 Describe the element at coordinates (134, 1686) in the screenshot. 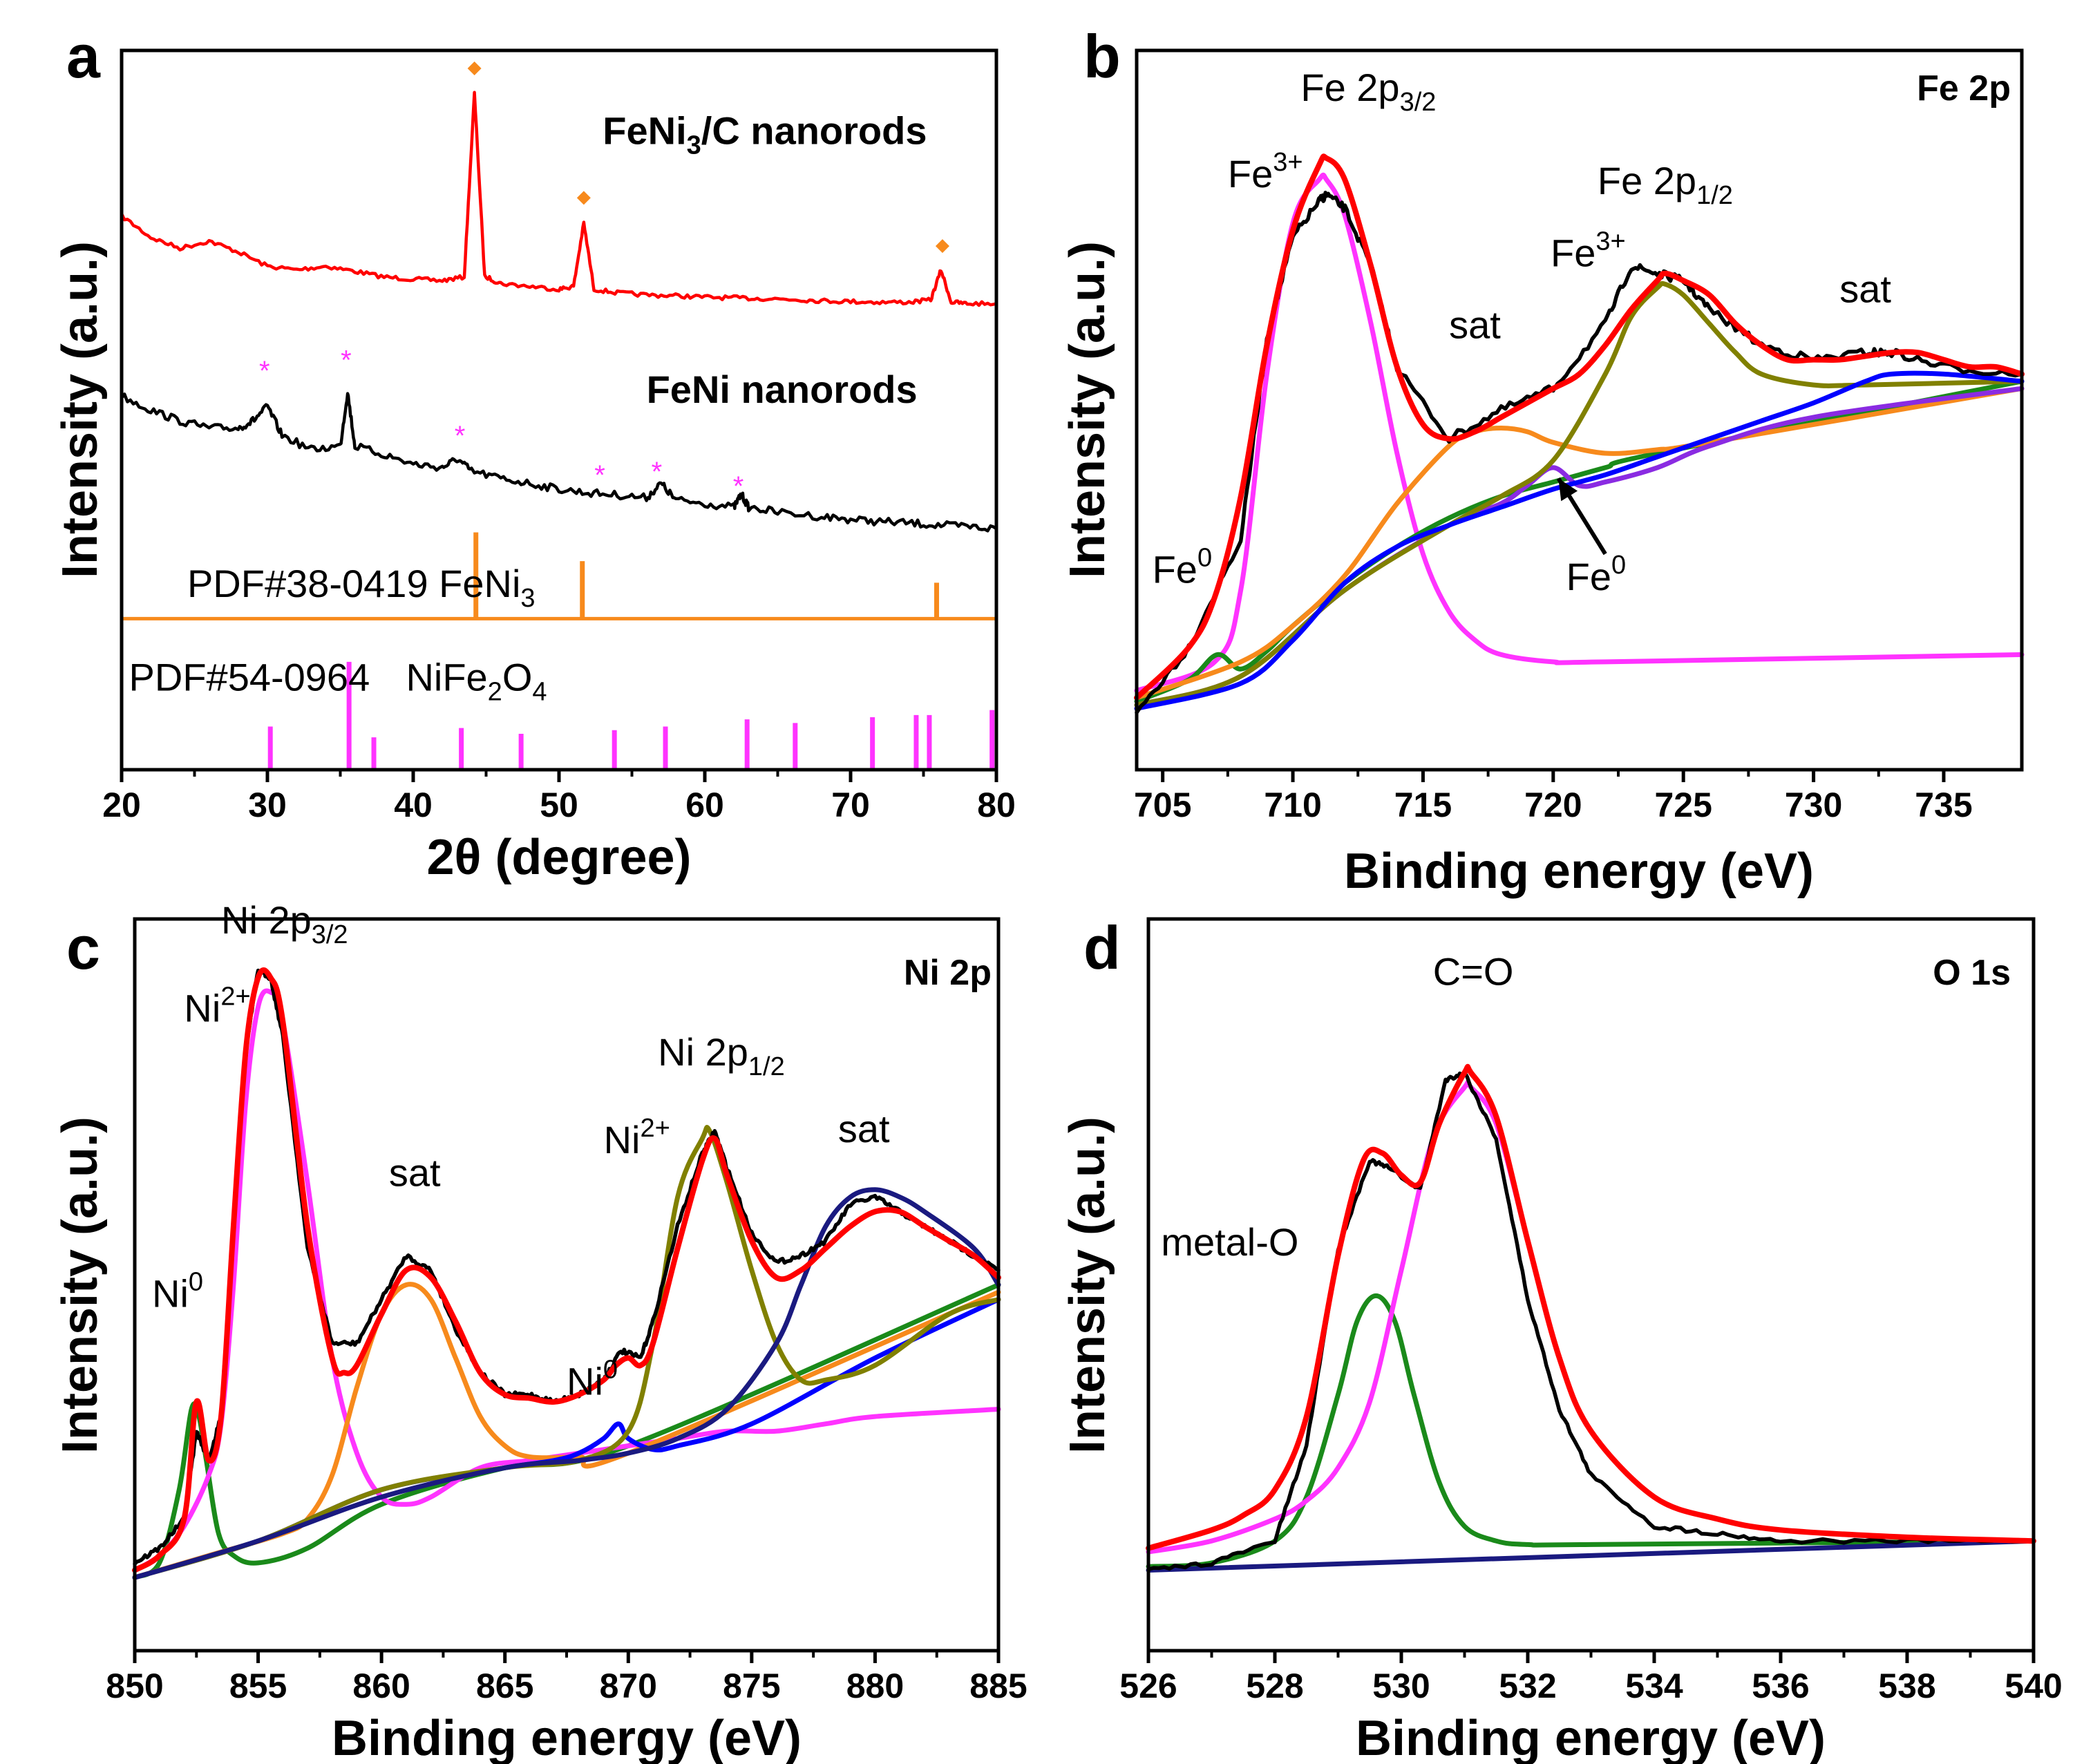

I see `panel-c-xtick-label: 850` at that location.